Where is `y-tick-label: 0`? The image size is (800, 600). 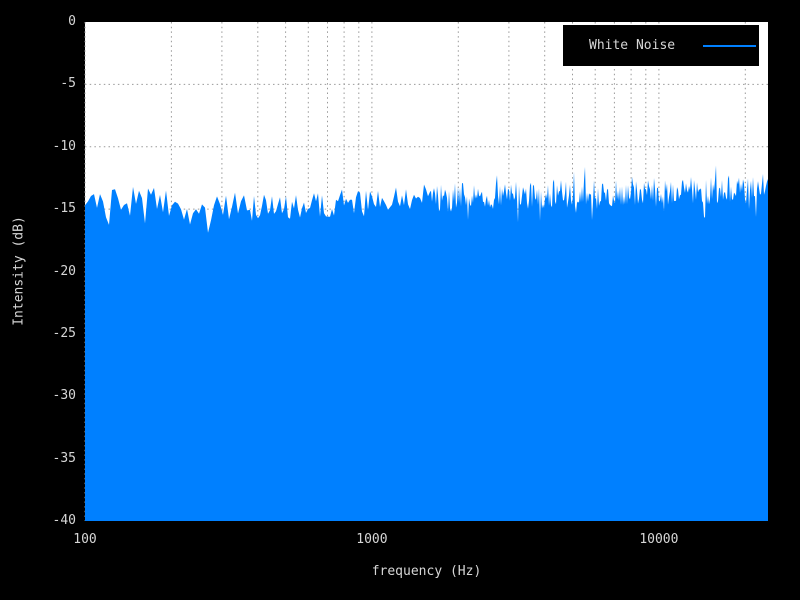 y-tick-label: 0 is located at coordinates (72, 21).